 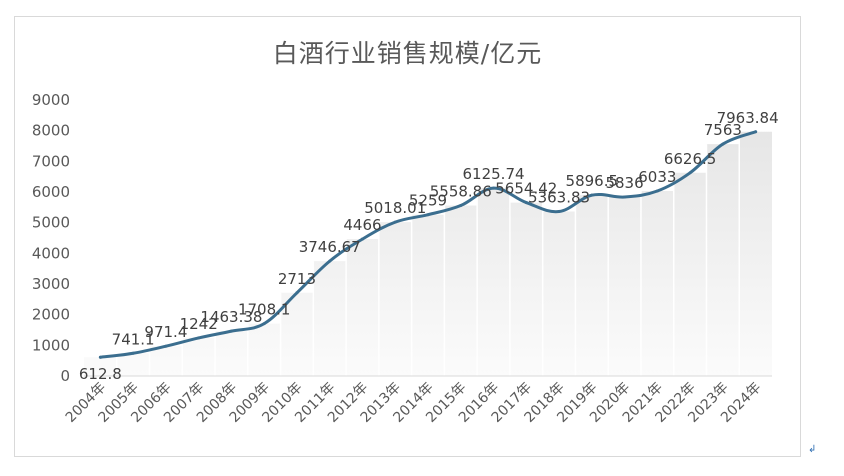 I want to click on data-label: 6125.74, so click(x=494, y=174).